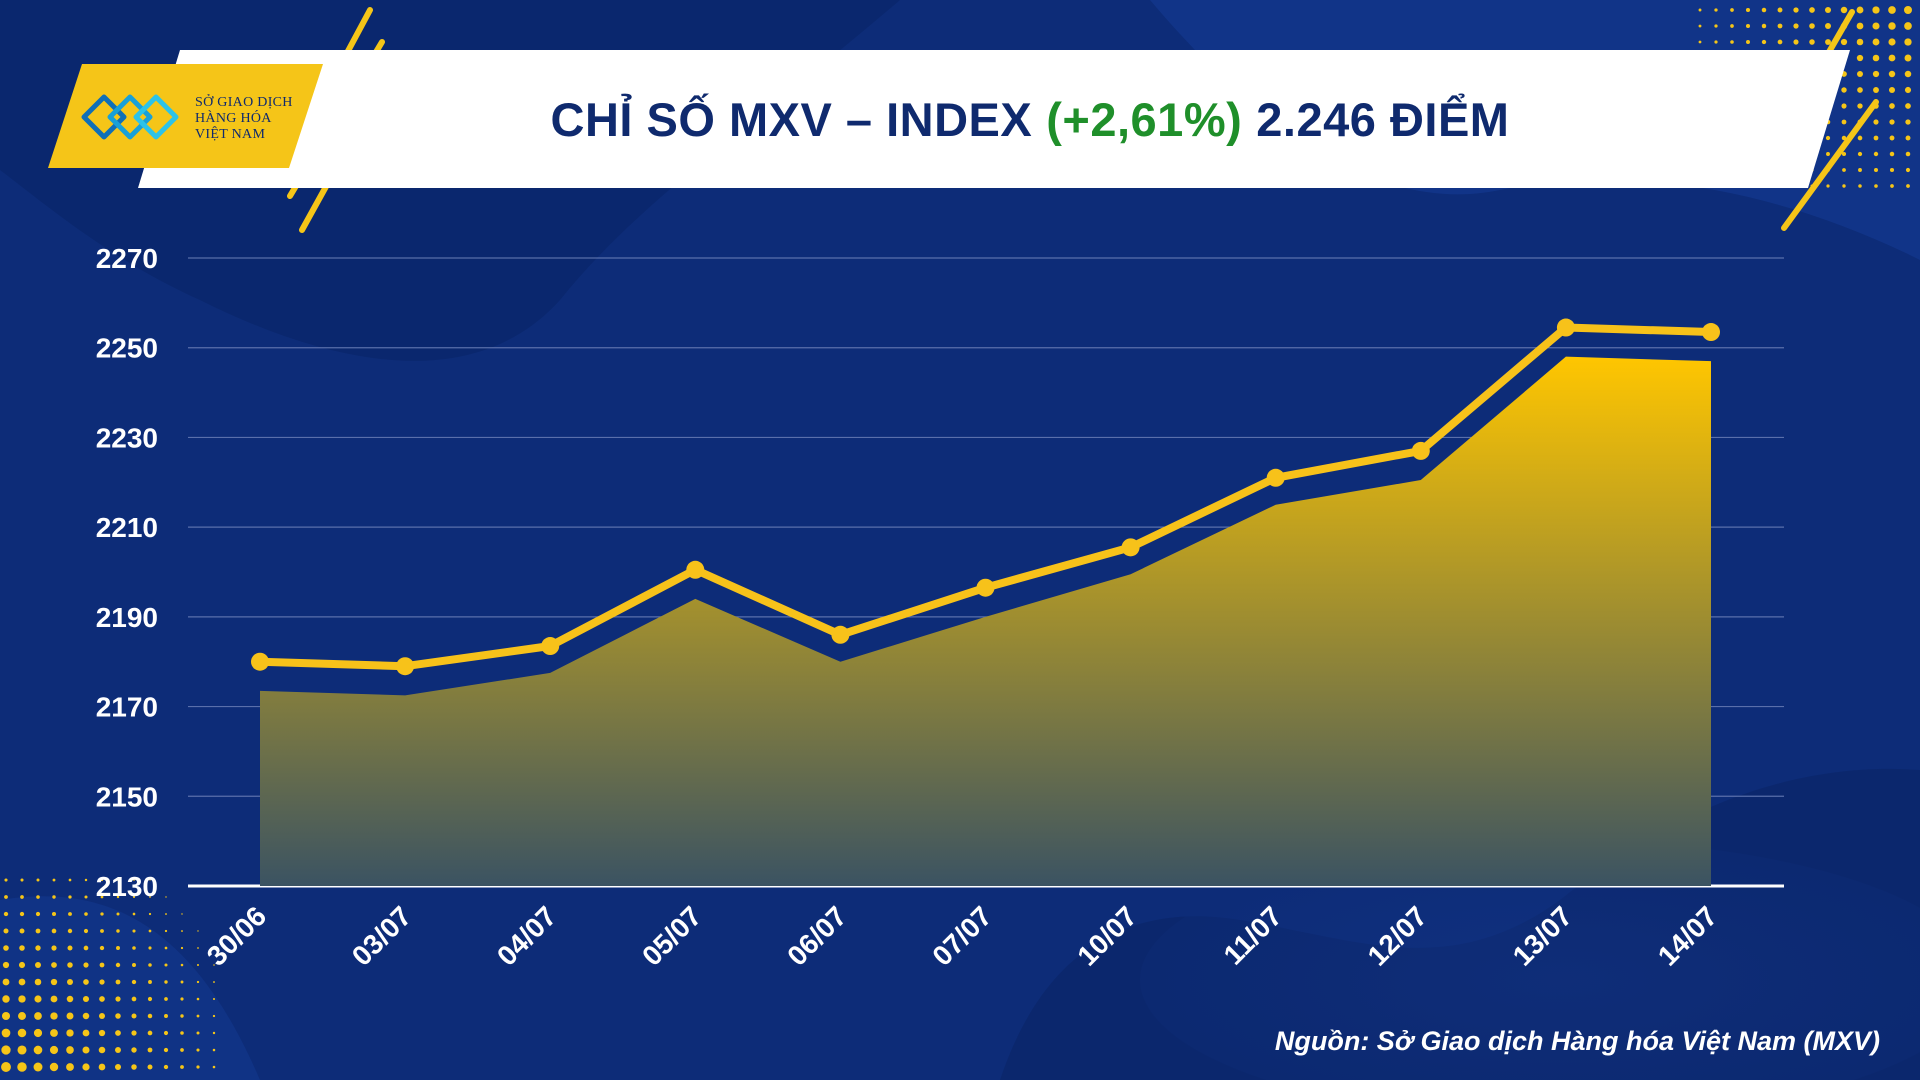  Describe the element at coordinates (127, 707) in the screenshot. I see `y-tick-label: 2170` at that location.